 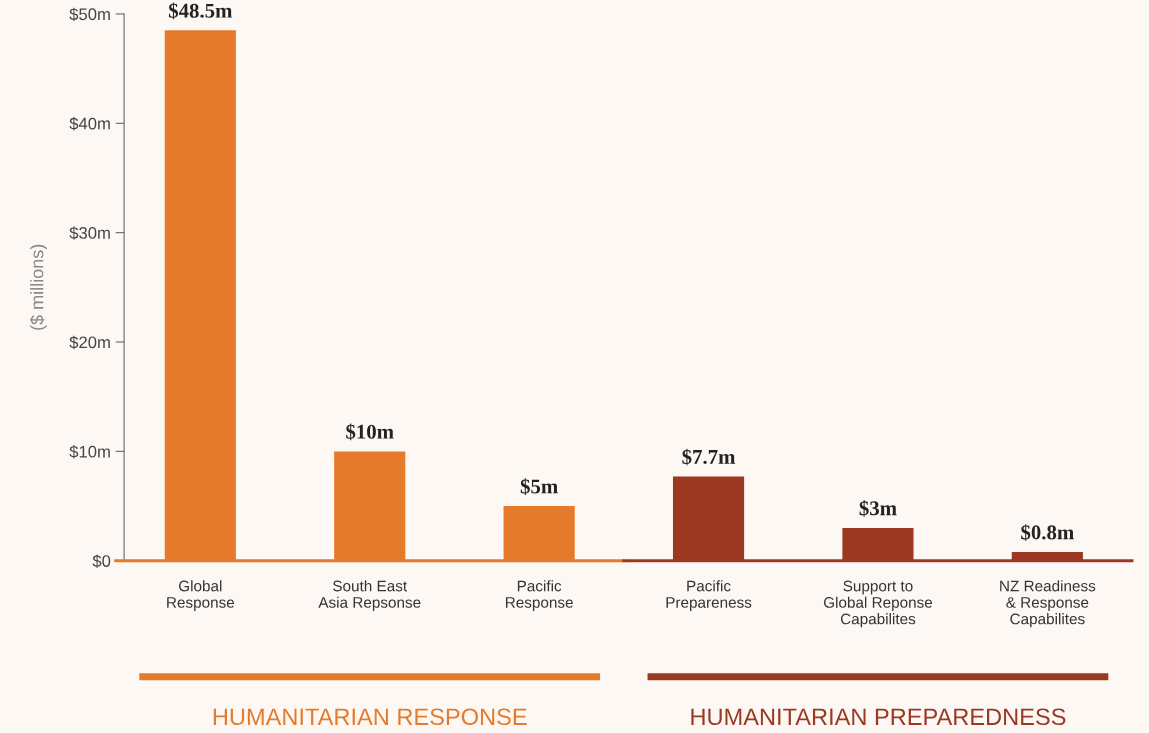 I want to click on x-tick-label: South East Asia Repsonse, so click(x=369, y=595).